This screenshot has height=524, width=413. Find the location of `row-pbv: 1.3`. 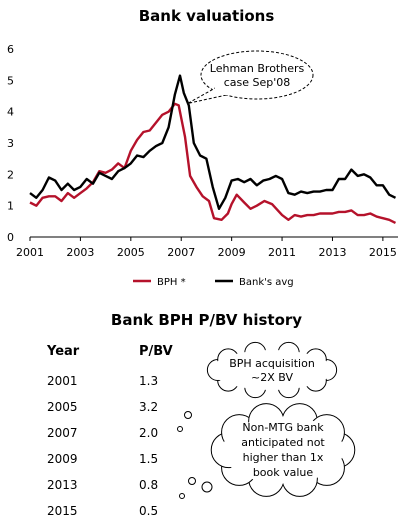

row-pbv: 1.3 is located at coordinates (149, 381).